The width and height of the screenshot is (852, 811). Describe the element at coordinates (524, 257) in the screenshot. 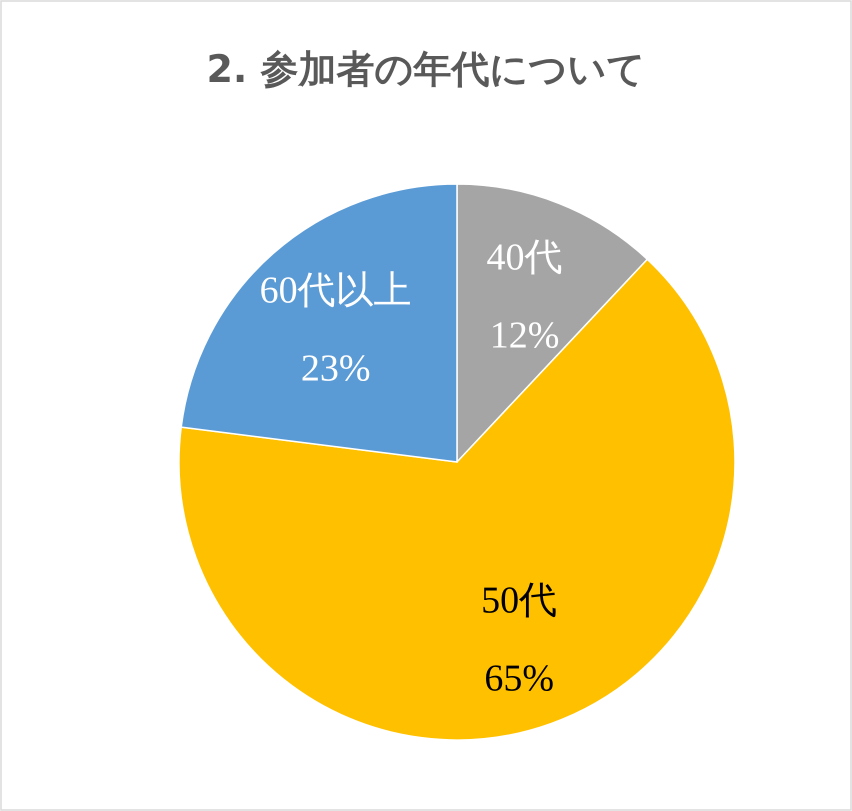

I see `slice-label: 40代` at that location.